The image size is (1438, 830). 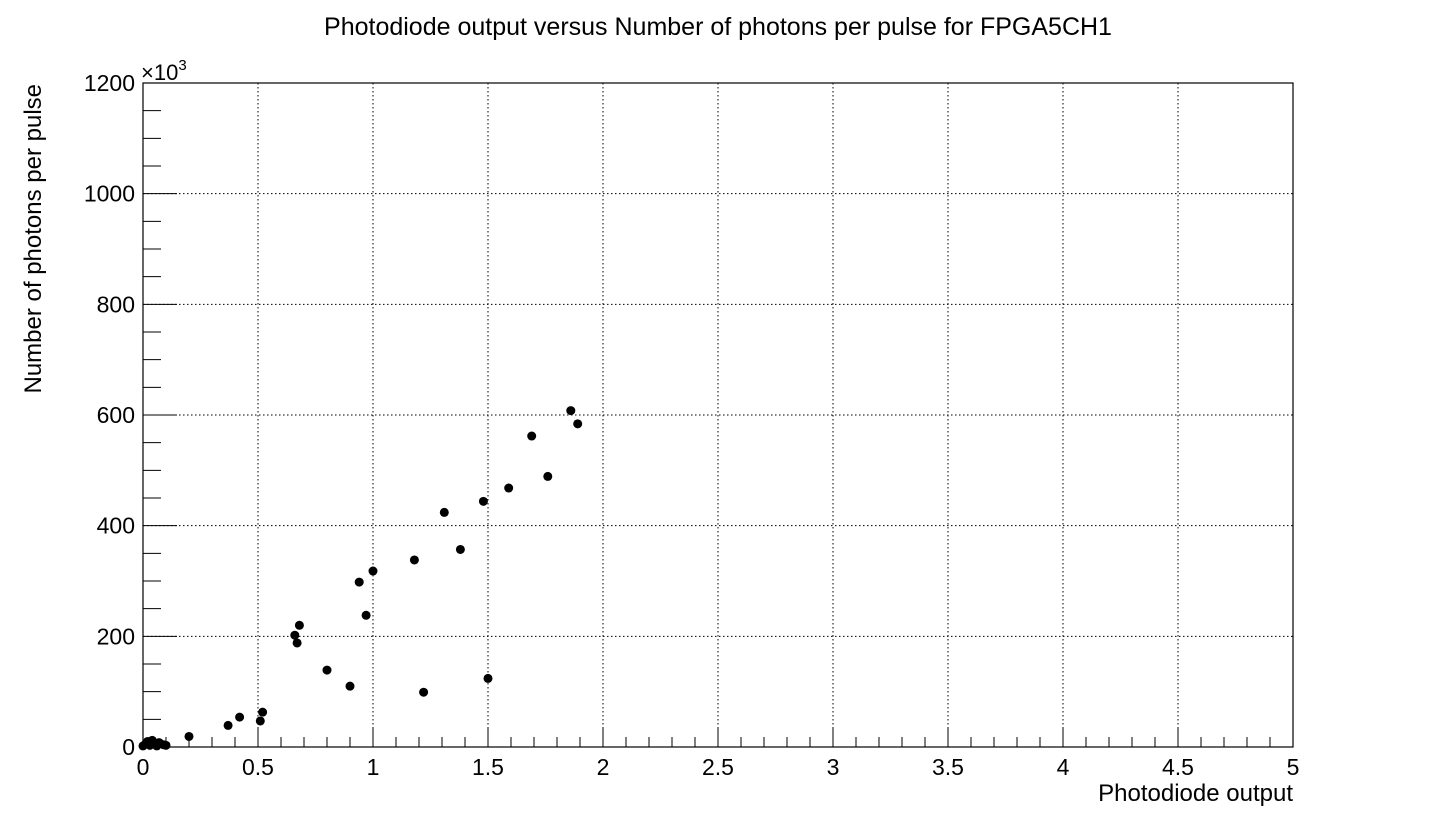 I want to click on y-axis-multiplier: ×10³, so click(x=164, y=71).